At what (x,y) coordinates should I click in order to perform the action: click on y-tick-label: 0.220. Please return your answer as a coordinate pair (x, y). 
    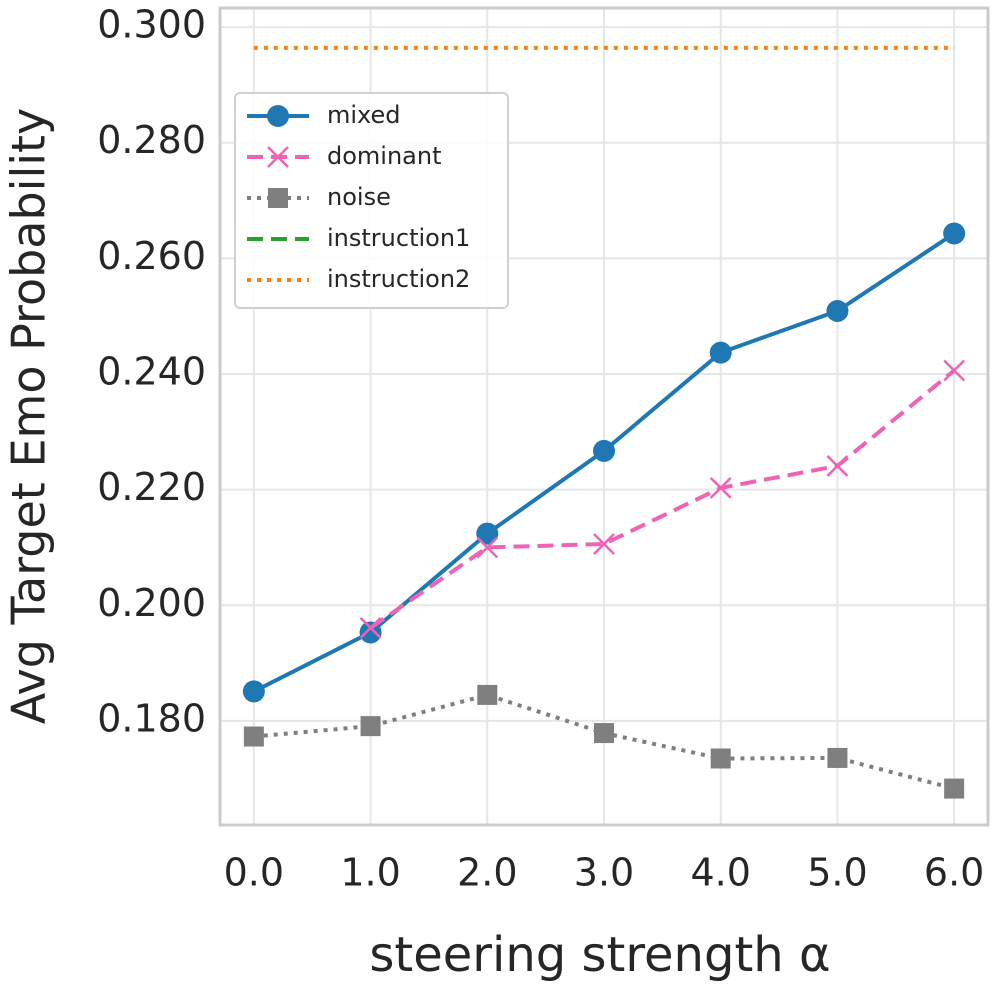
    Looking at the image, I should click on (151, 487).